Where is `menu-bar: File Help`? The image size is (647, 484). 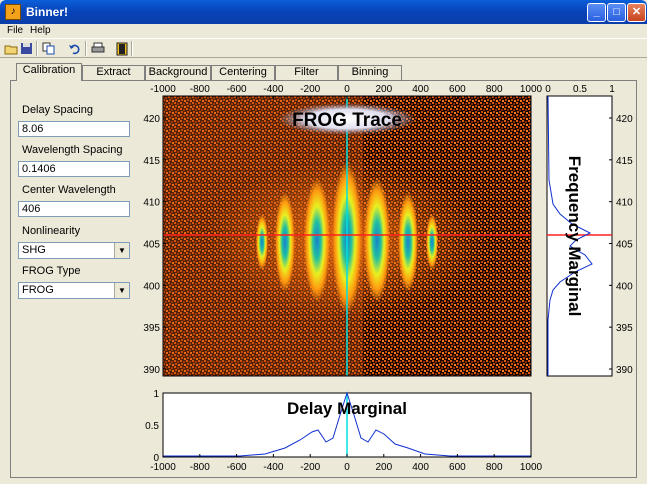
menu-bar: File Help is located at coordinates (323, 31).